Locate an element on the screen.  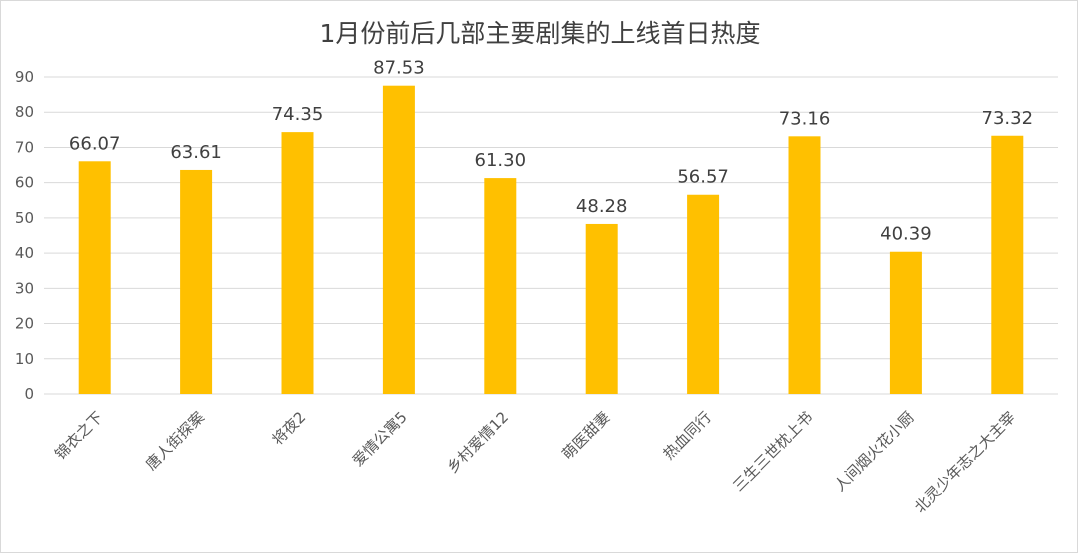
category-label: 北灵少年志之大主宰 is located at coordinates (965, 462).